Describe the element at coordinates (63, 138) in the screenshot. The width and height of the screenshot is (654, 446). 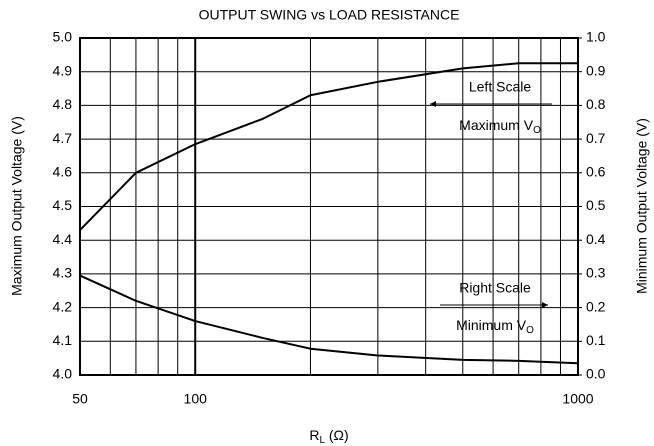
I see `y-tick-label: 4.7` at that location.